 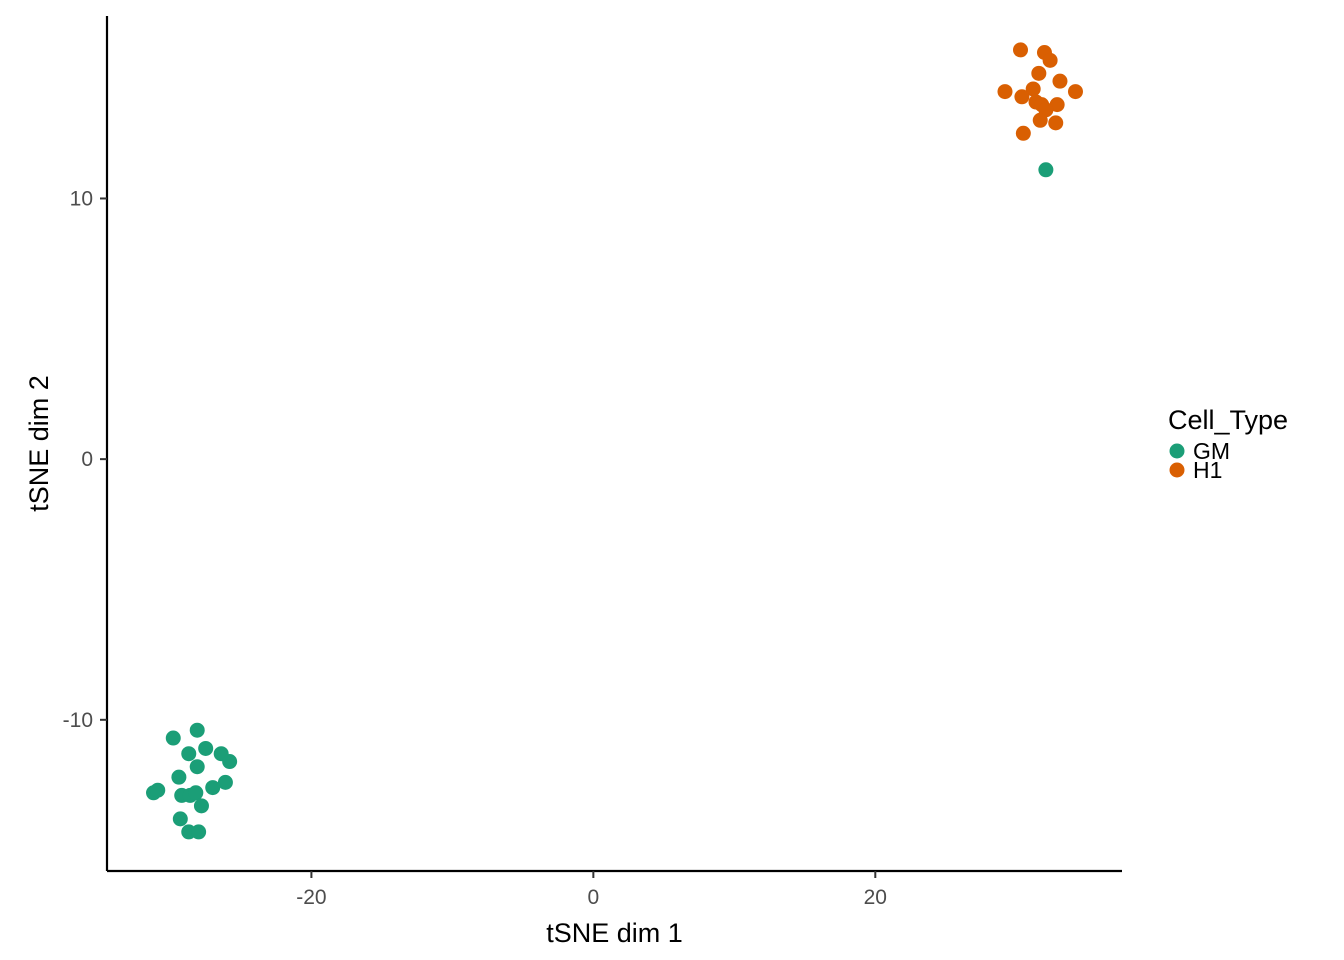 What do you see at coordinates (1207, 470) in the screenshot?
I see `legend-label-h1: H1` at bounding box center [1207, 470].